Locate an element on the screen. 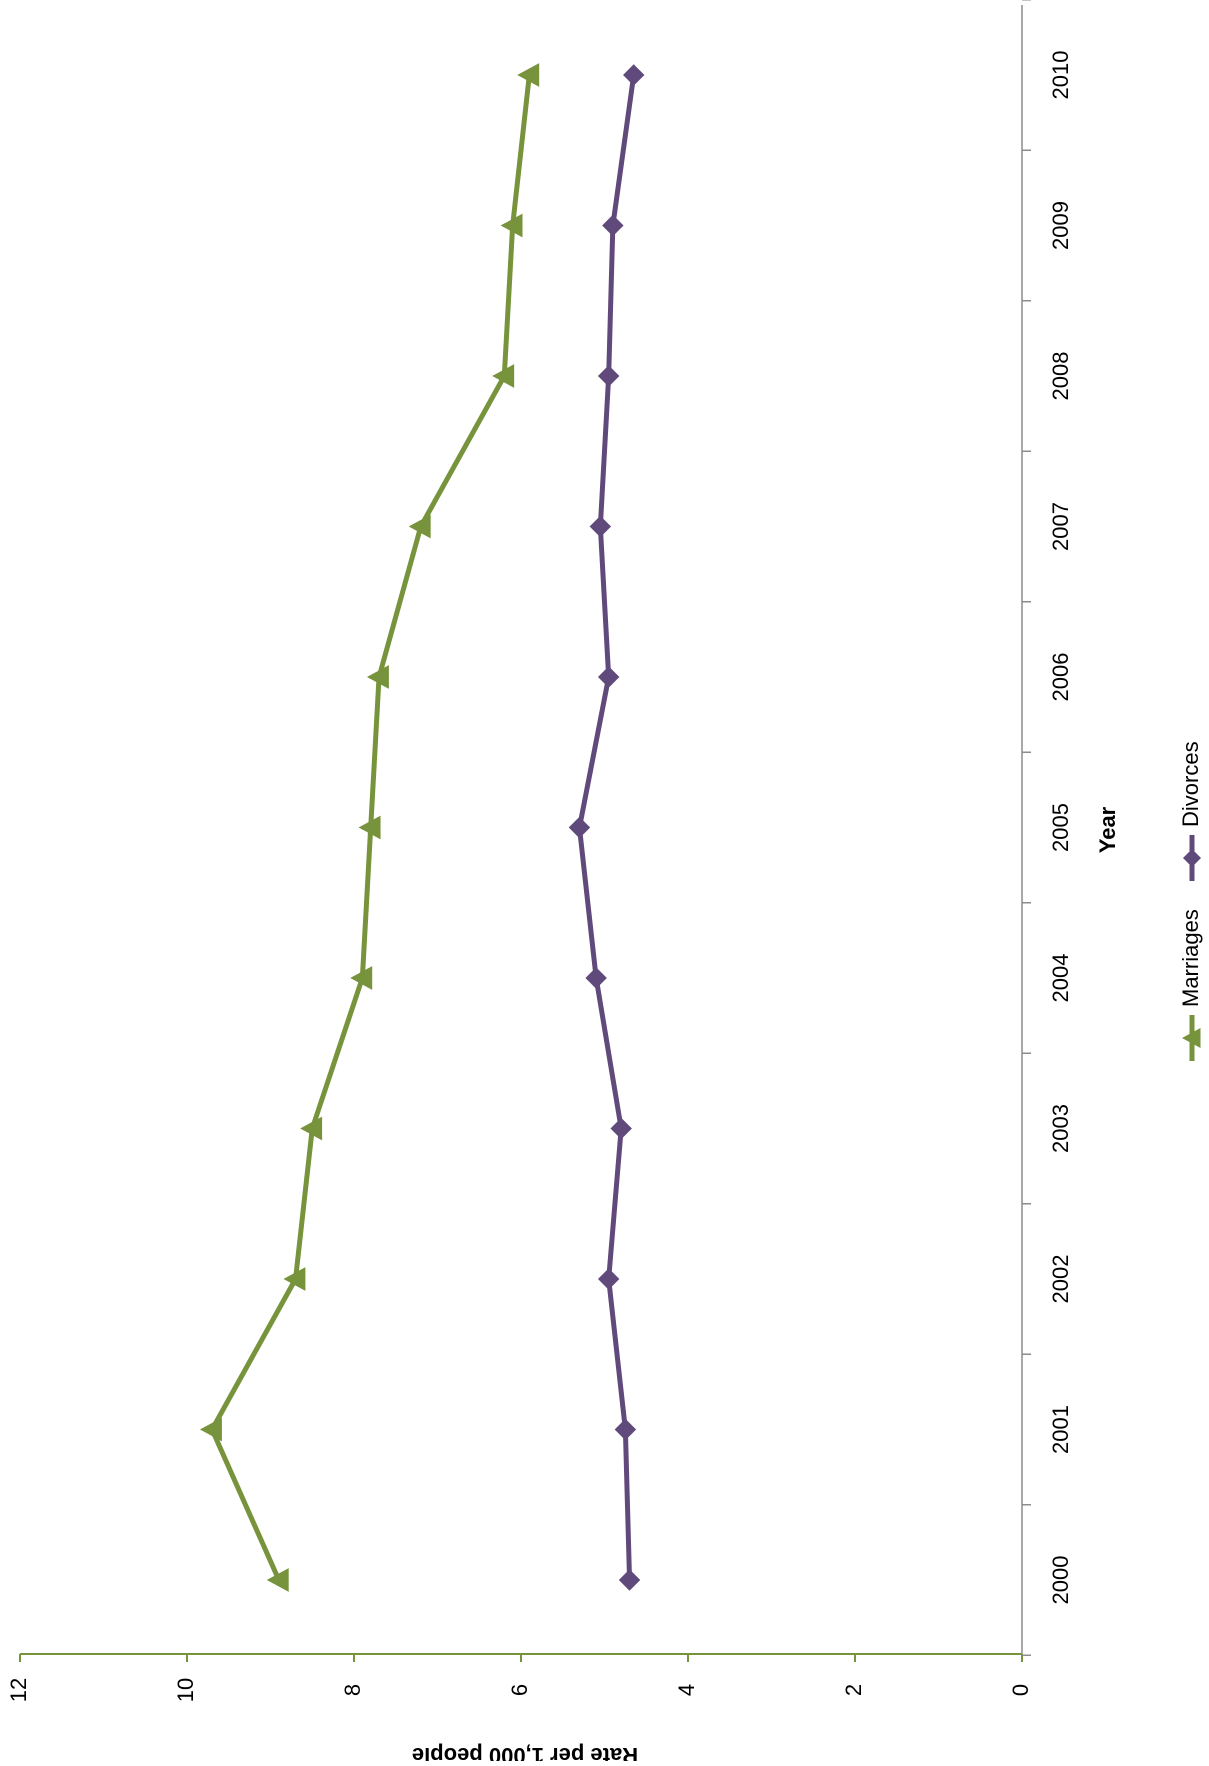 This screenshot has width=1209, height=1766. legend: Marriages Divorces is located at coordinates (1190, 901).